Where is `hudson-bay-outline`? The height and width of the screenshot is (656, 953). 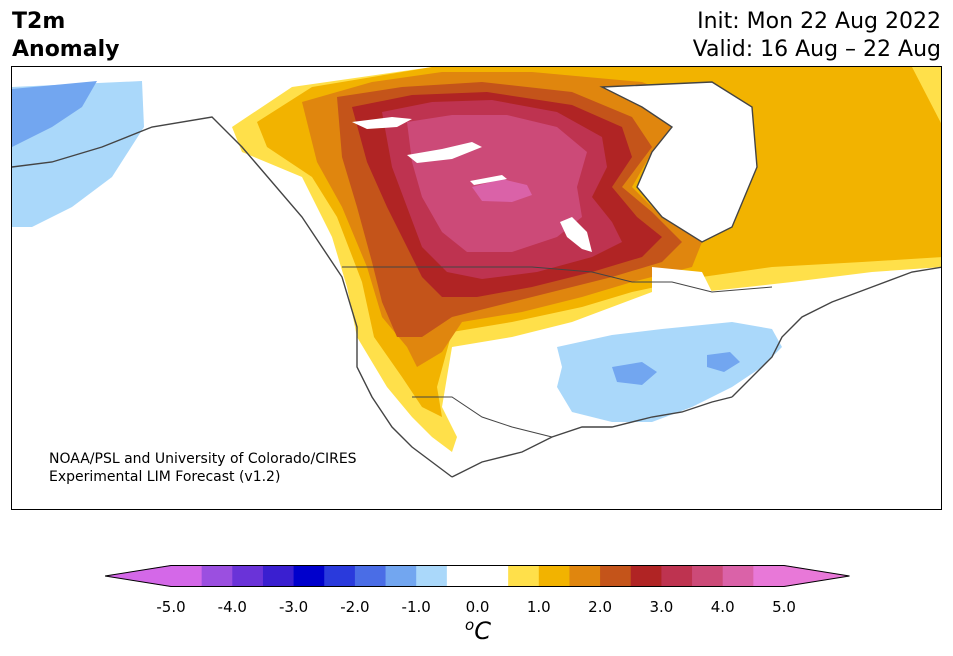 hudson-bay-outline is located at coordinates (678, 162).